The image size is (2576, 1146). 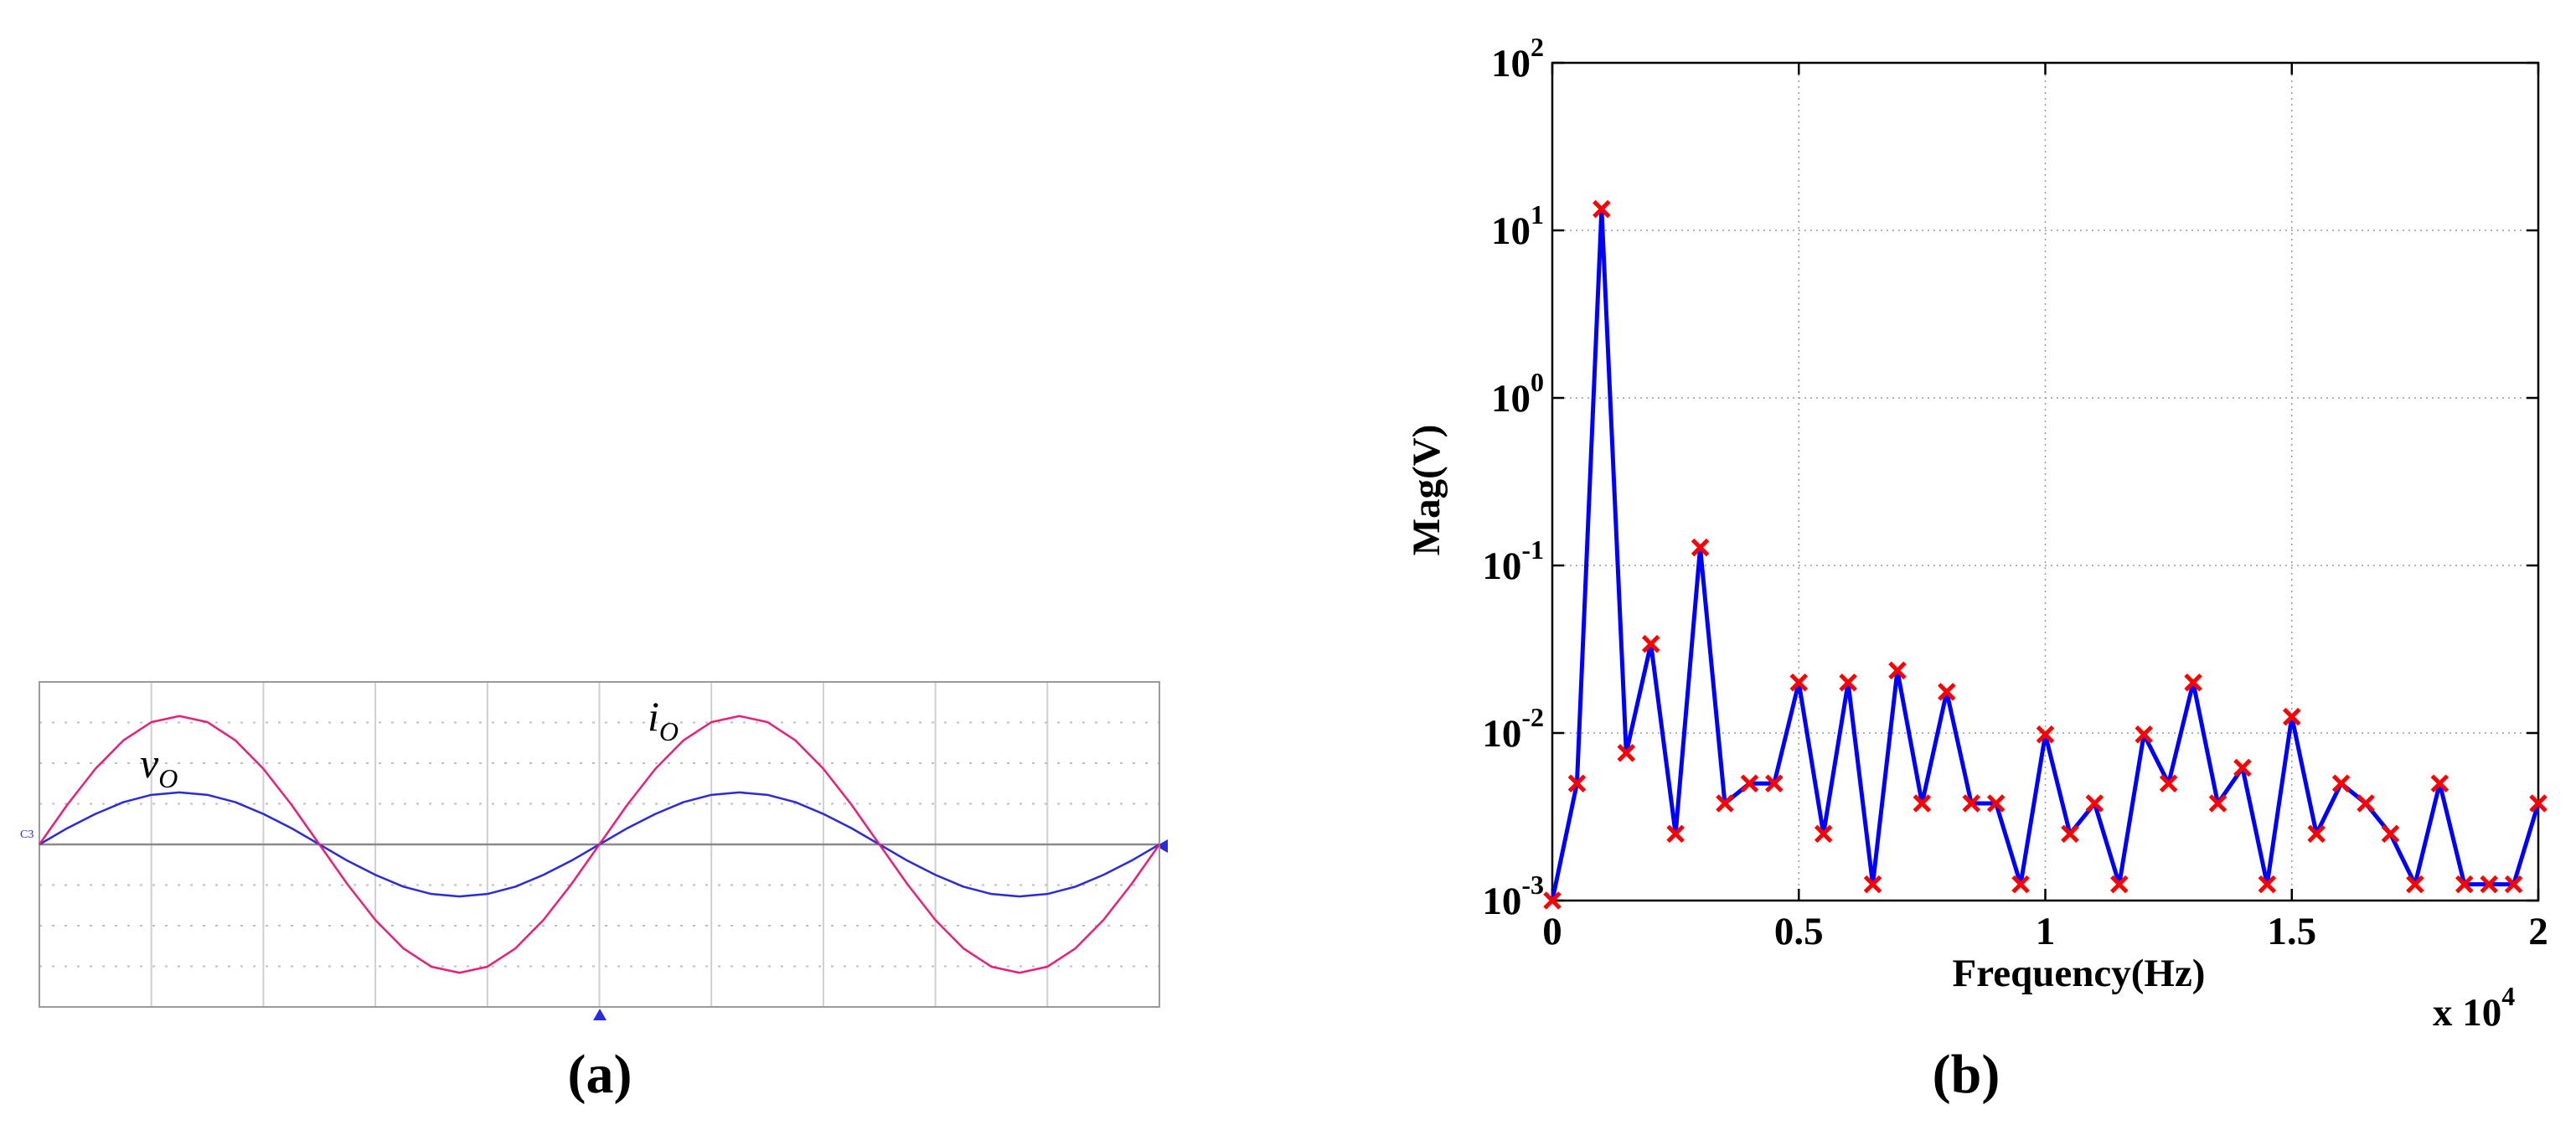 I want to click on y-axis-label: Mag(V), so click(x=1426, y=490).